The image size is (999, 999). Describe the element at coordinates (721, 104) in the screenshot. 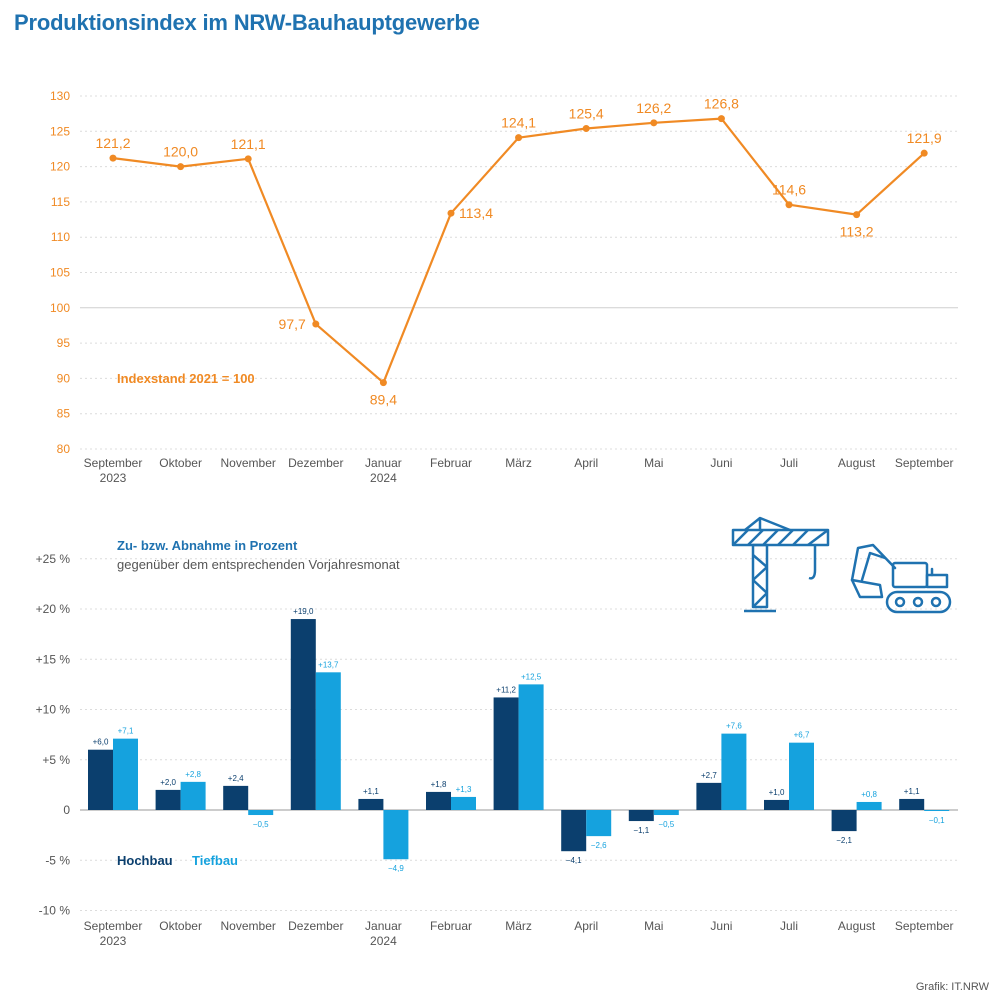

I see `data-label: 126,8` at that location.